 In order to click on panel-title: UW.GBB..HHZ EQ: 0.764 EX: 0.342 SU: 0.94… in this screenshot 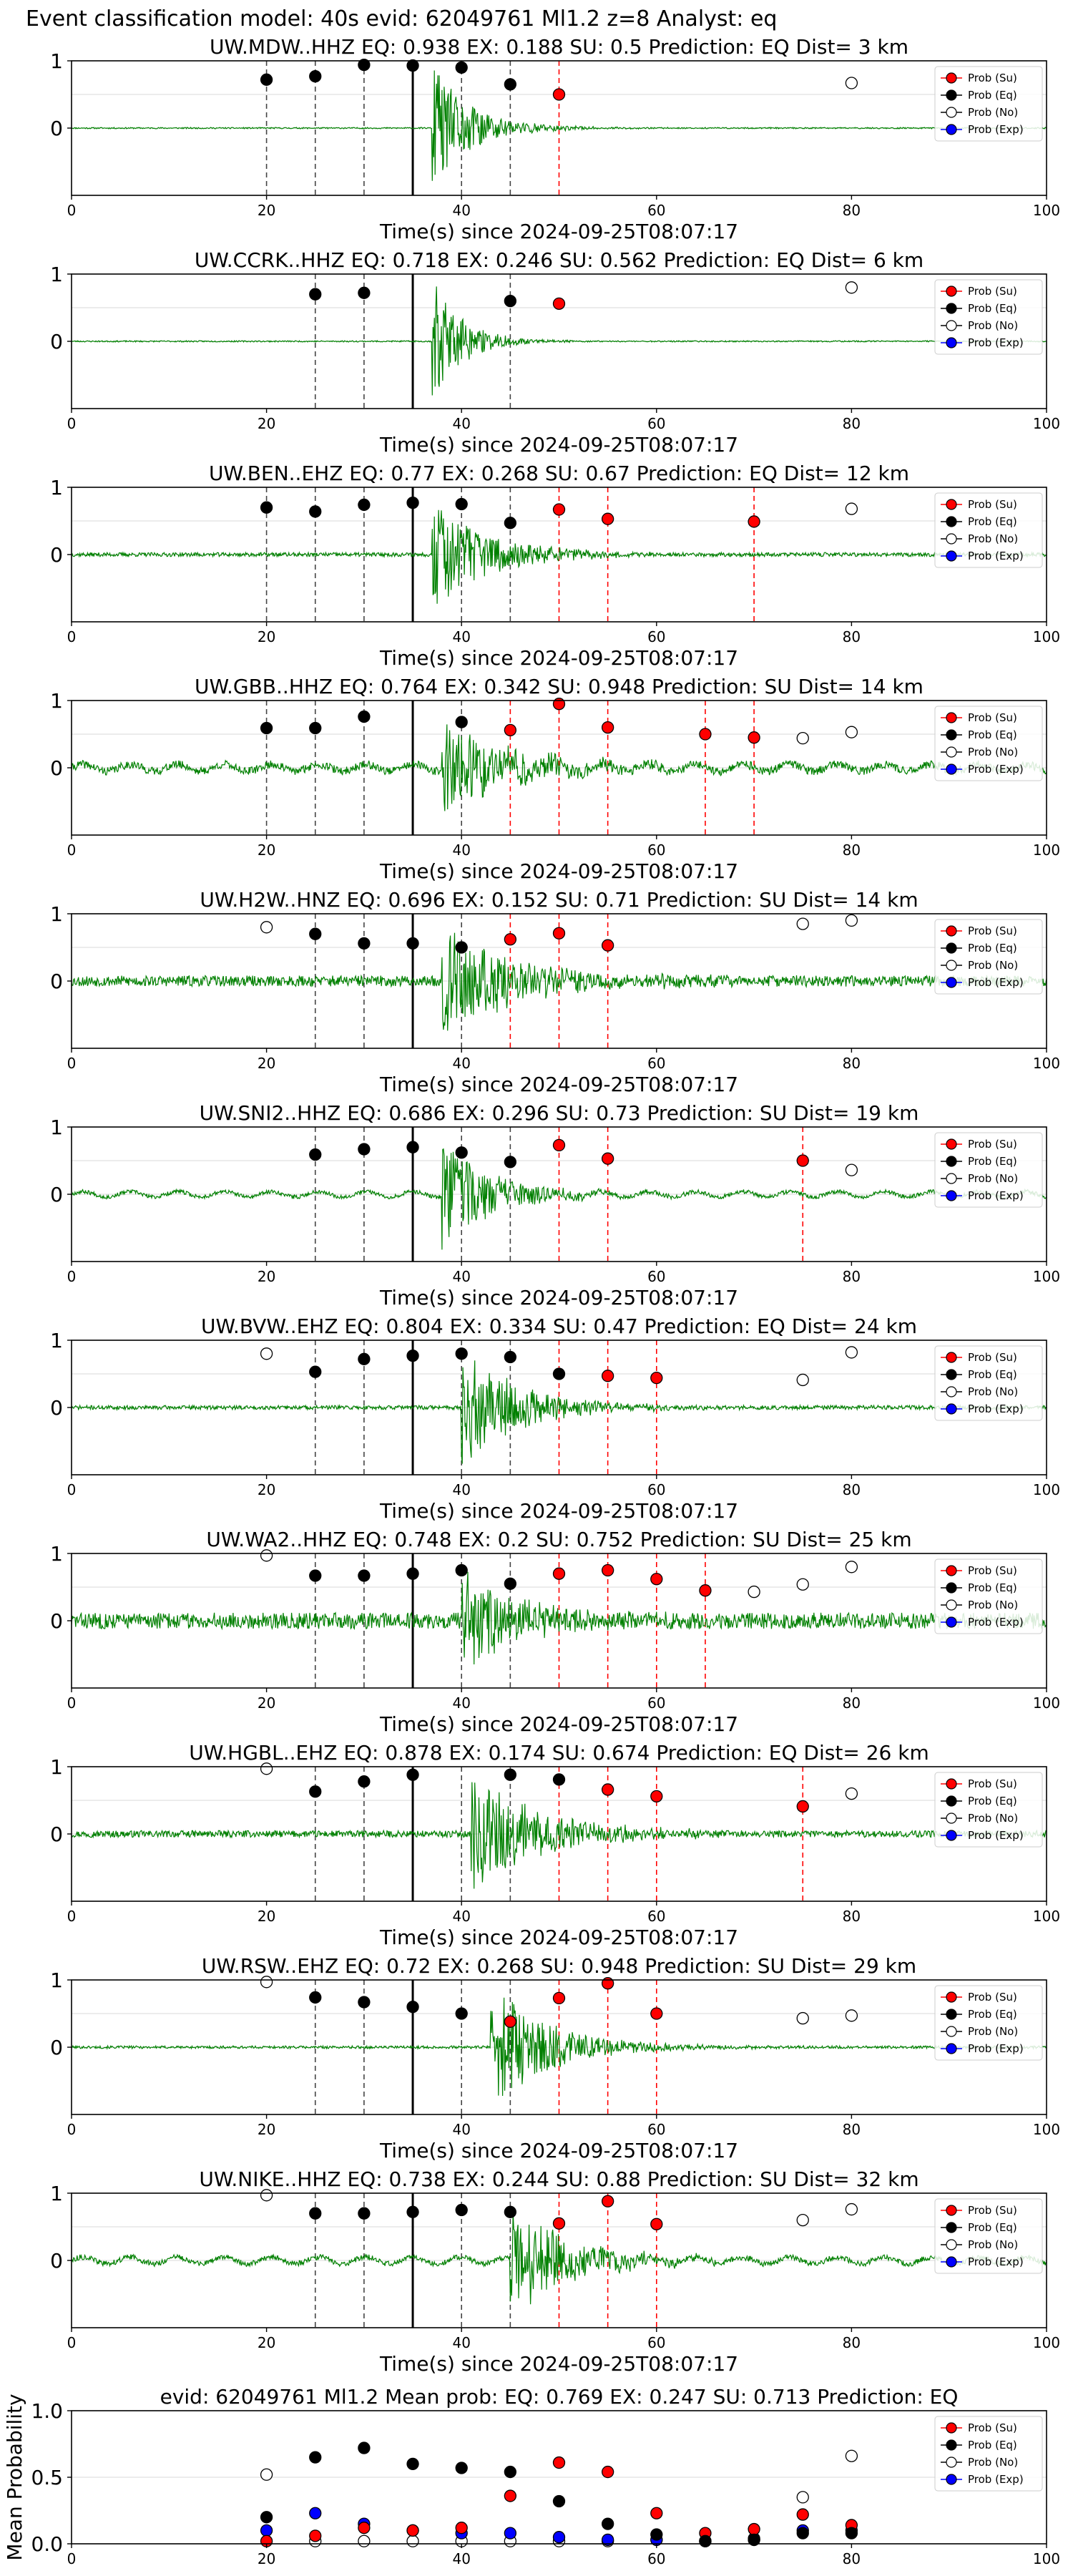, I will do `click(559, 686)`.